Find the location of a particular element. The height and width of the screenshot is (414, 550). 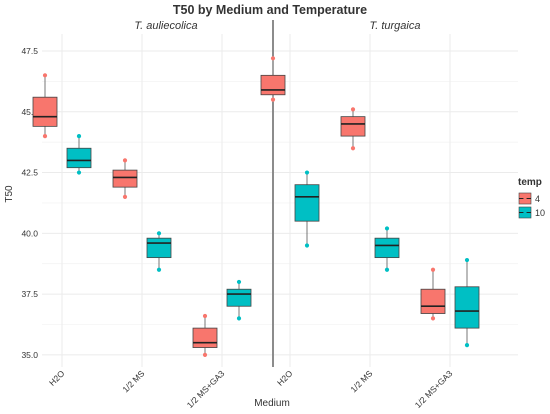

legend-title: temp is located at coordinates (530, 182).